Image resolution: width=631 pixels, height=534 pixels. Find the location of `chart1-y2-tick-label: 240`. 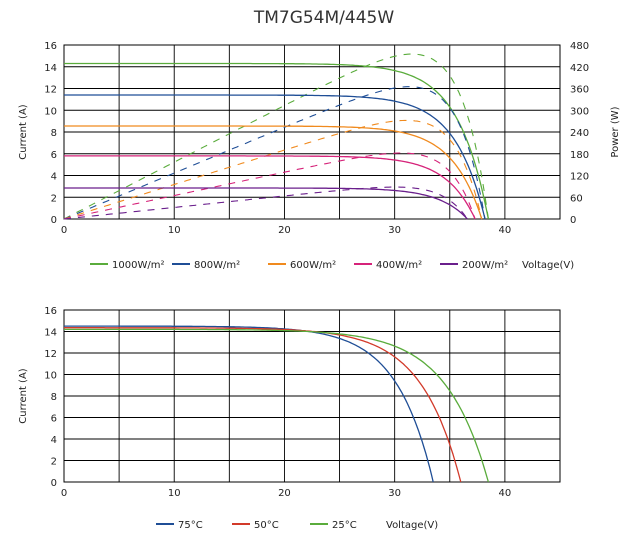

chart1-y2-tick-label: 240 is located at coordinates (579, 133).